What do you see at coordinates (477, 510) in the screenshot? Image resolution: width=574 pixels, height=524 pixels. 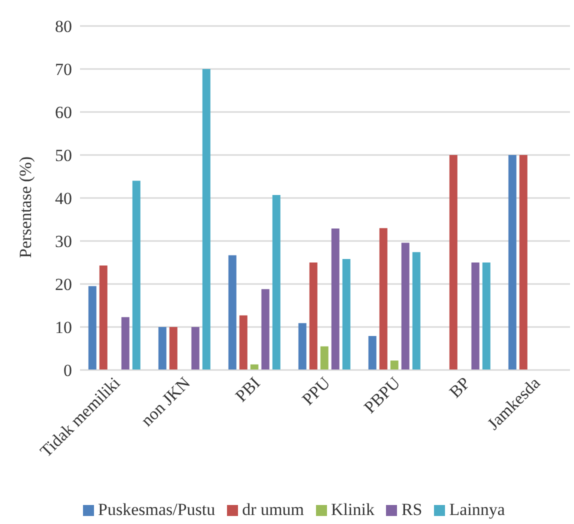 I see `legend-label: Lainnya` at bounding box center [477, 510].